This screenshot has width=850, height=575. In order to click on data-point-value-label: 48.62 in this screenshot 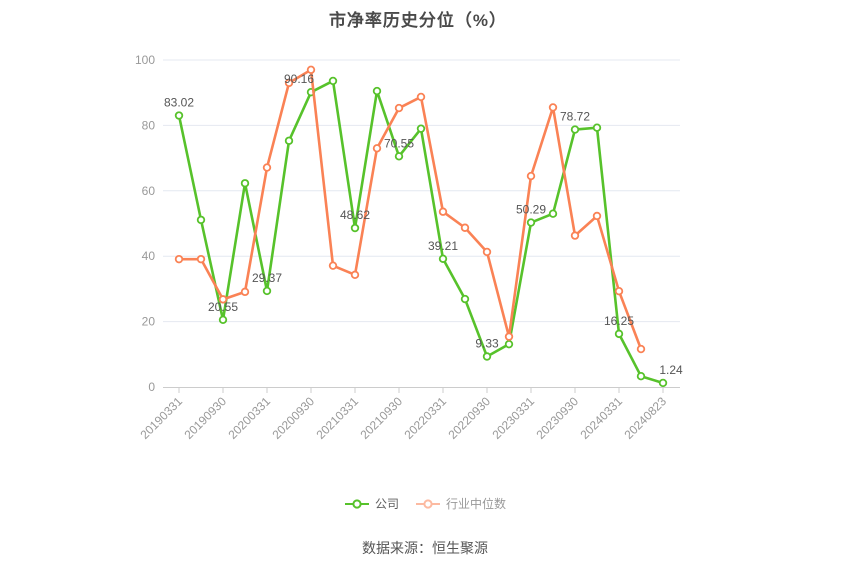, I will do `click(355, 215)`.